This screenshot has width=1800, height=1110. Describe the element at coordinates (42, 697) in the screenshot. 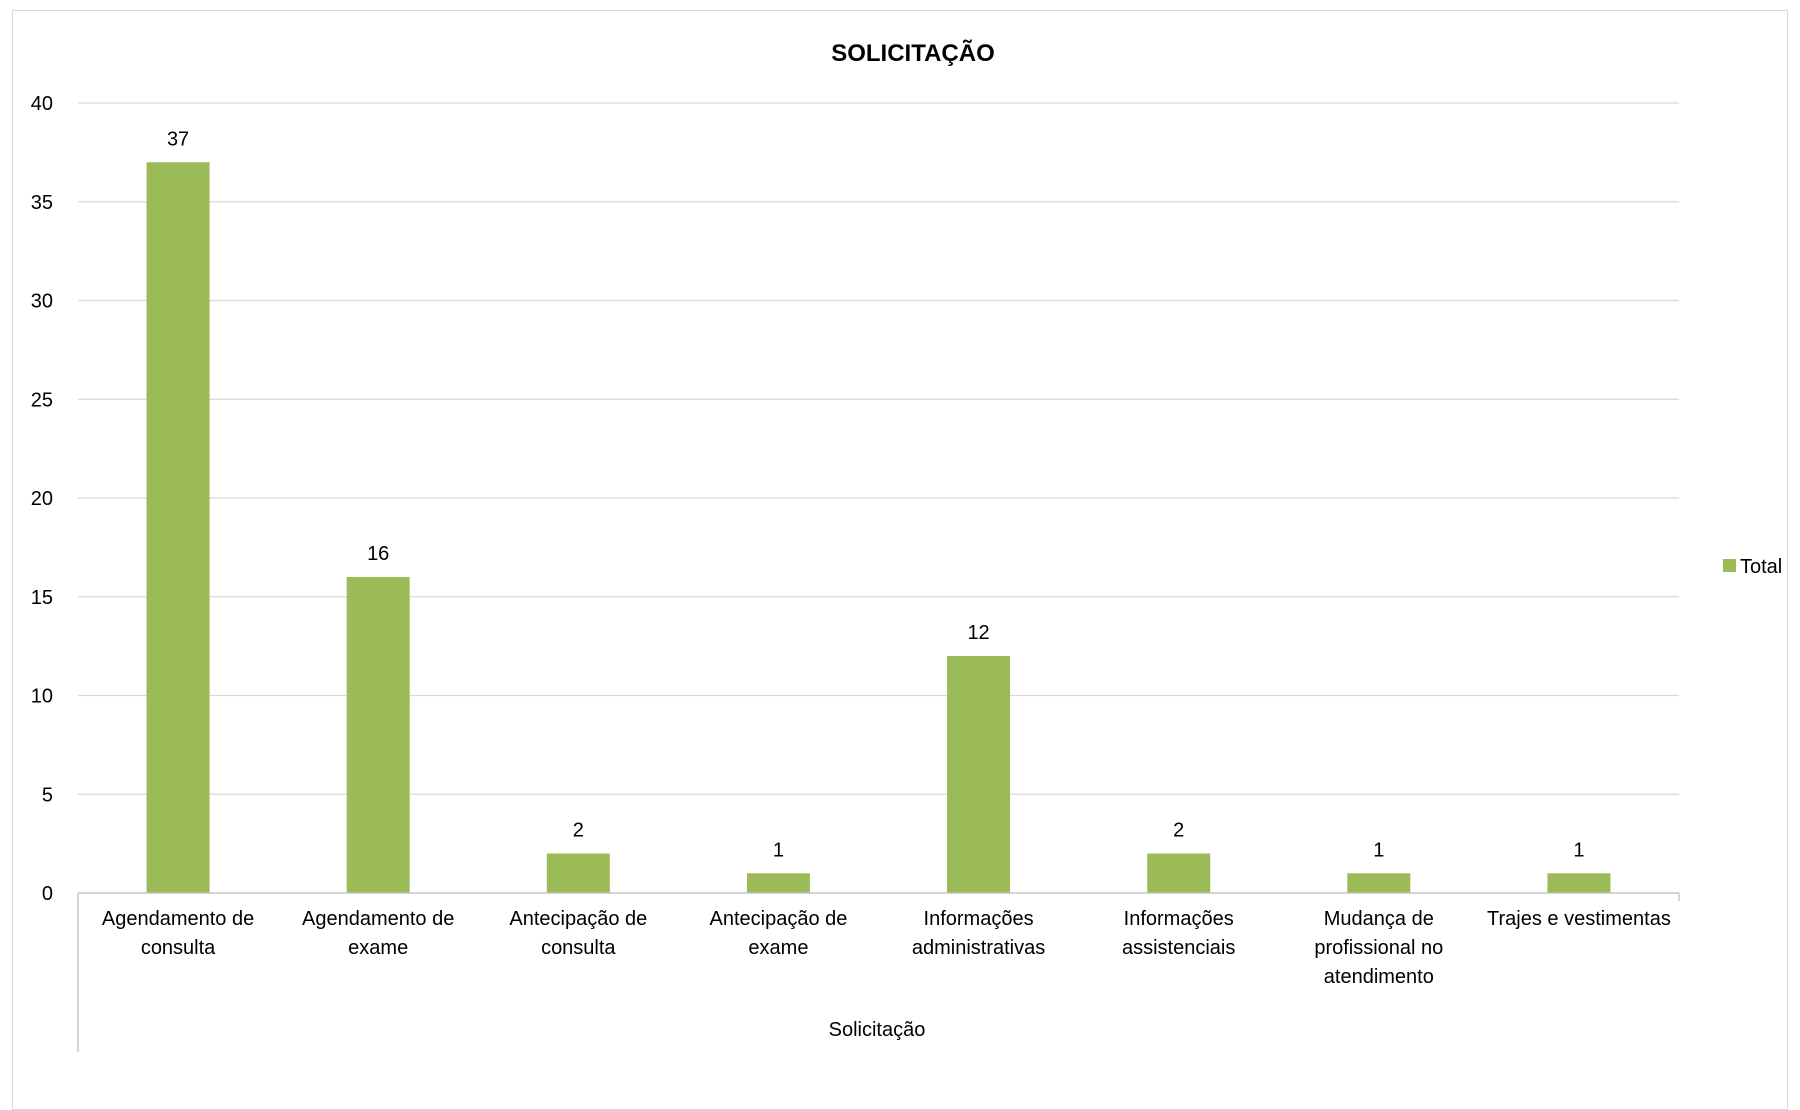

I see `y-tick-label-10: 10` at that location.